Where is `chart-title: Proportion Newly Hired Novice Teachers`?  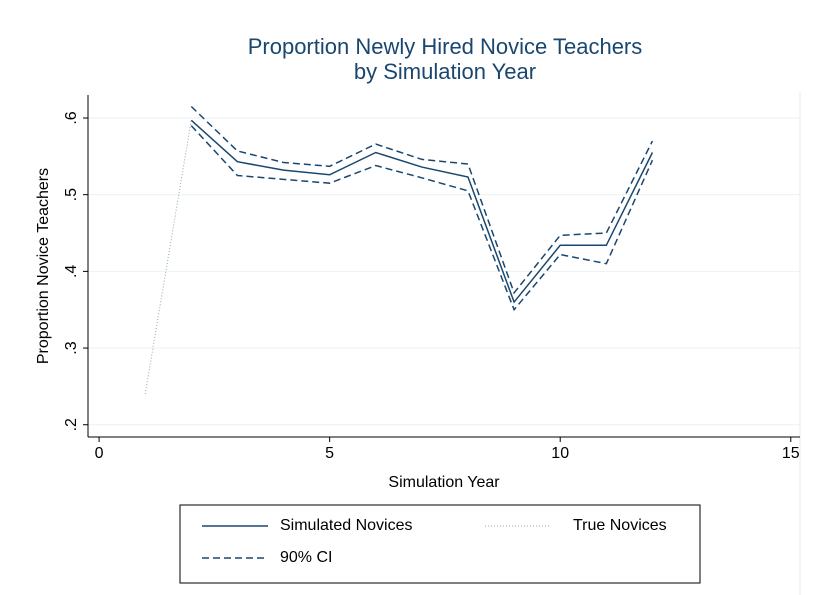 chart-title: Proportion Newly Hired Novice Teachers is located at coordinates (445, 46).